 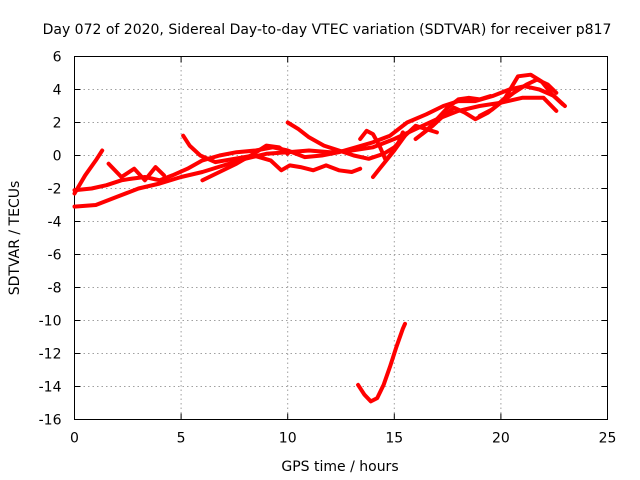 What do you see at coordinates (55, 190) in the screenshot?
I see `y-tick-label: -2` at bounding box center [55, 190].